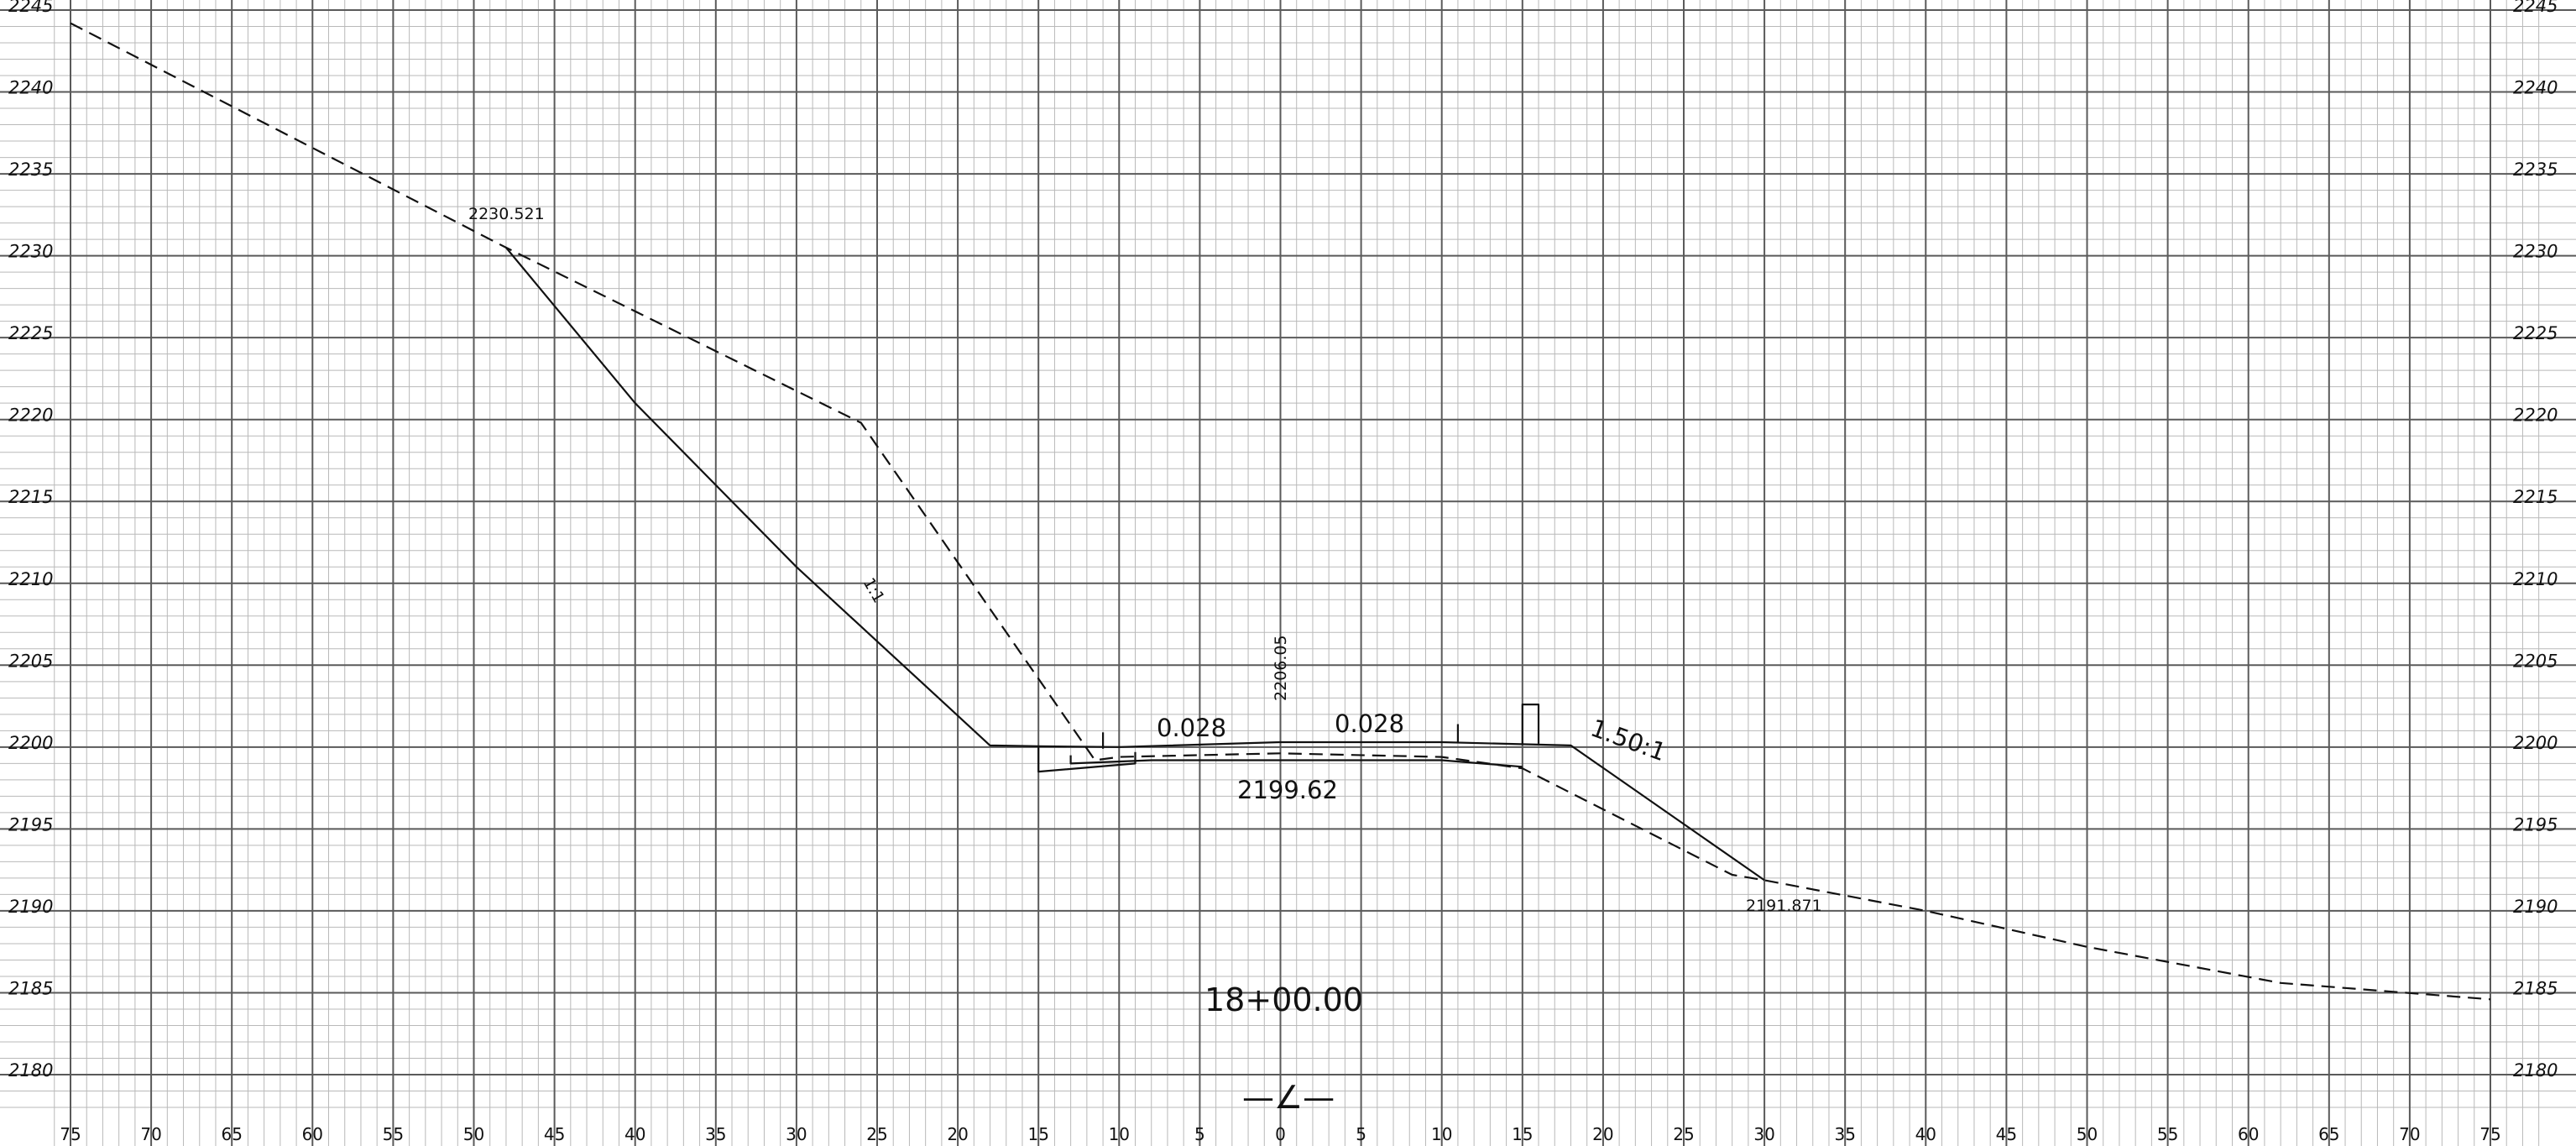 The width and height of the screenshot is (2576, 1146). Describe the element at coordinates (1281, 668) in the screenshot. I see `centerline-elevation-label: 2206.05` at that location.